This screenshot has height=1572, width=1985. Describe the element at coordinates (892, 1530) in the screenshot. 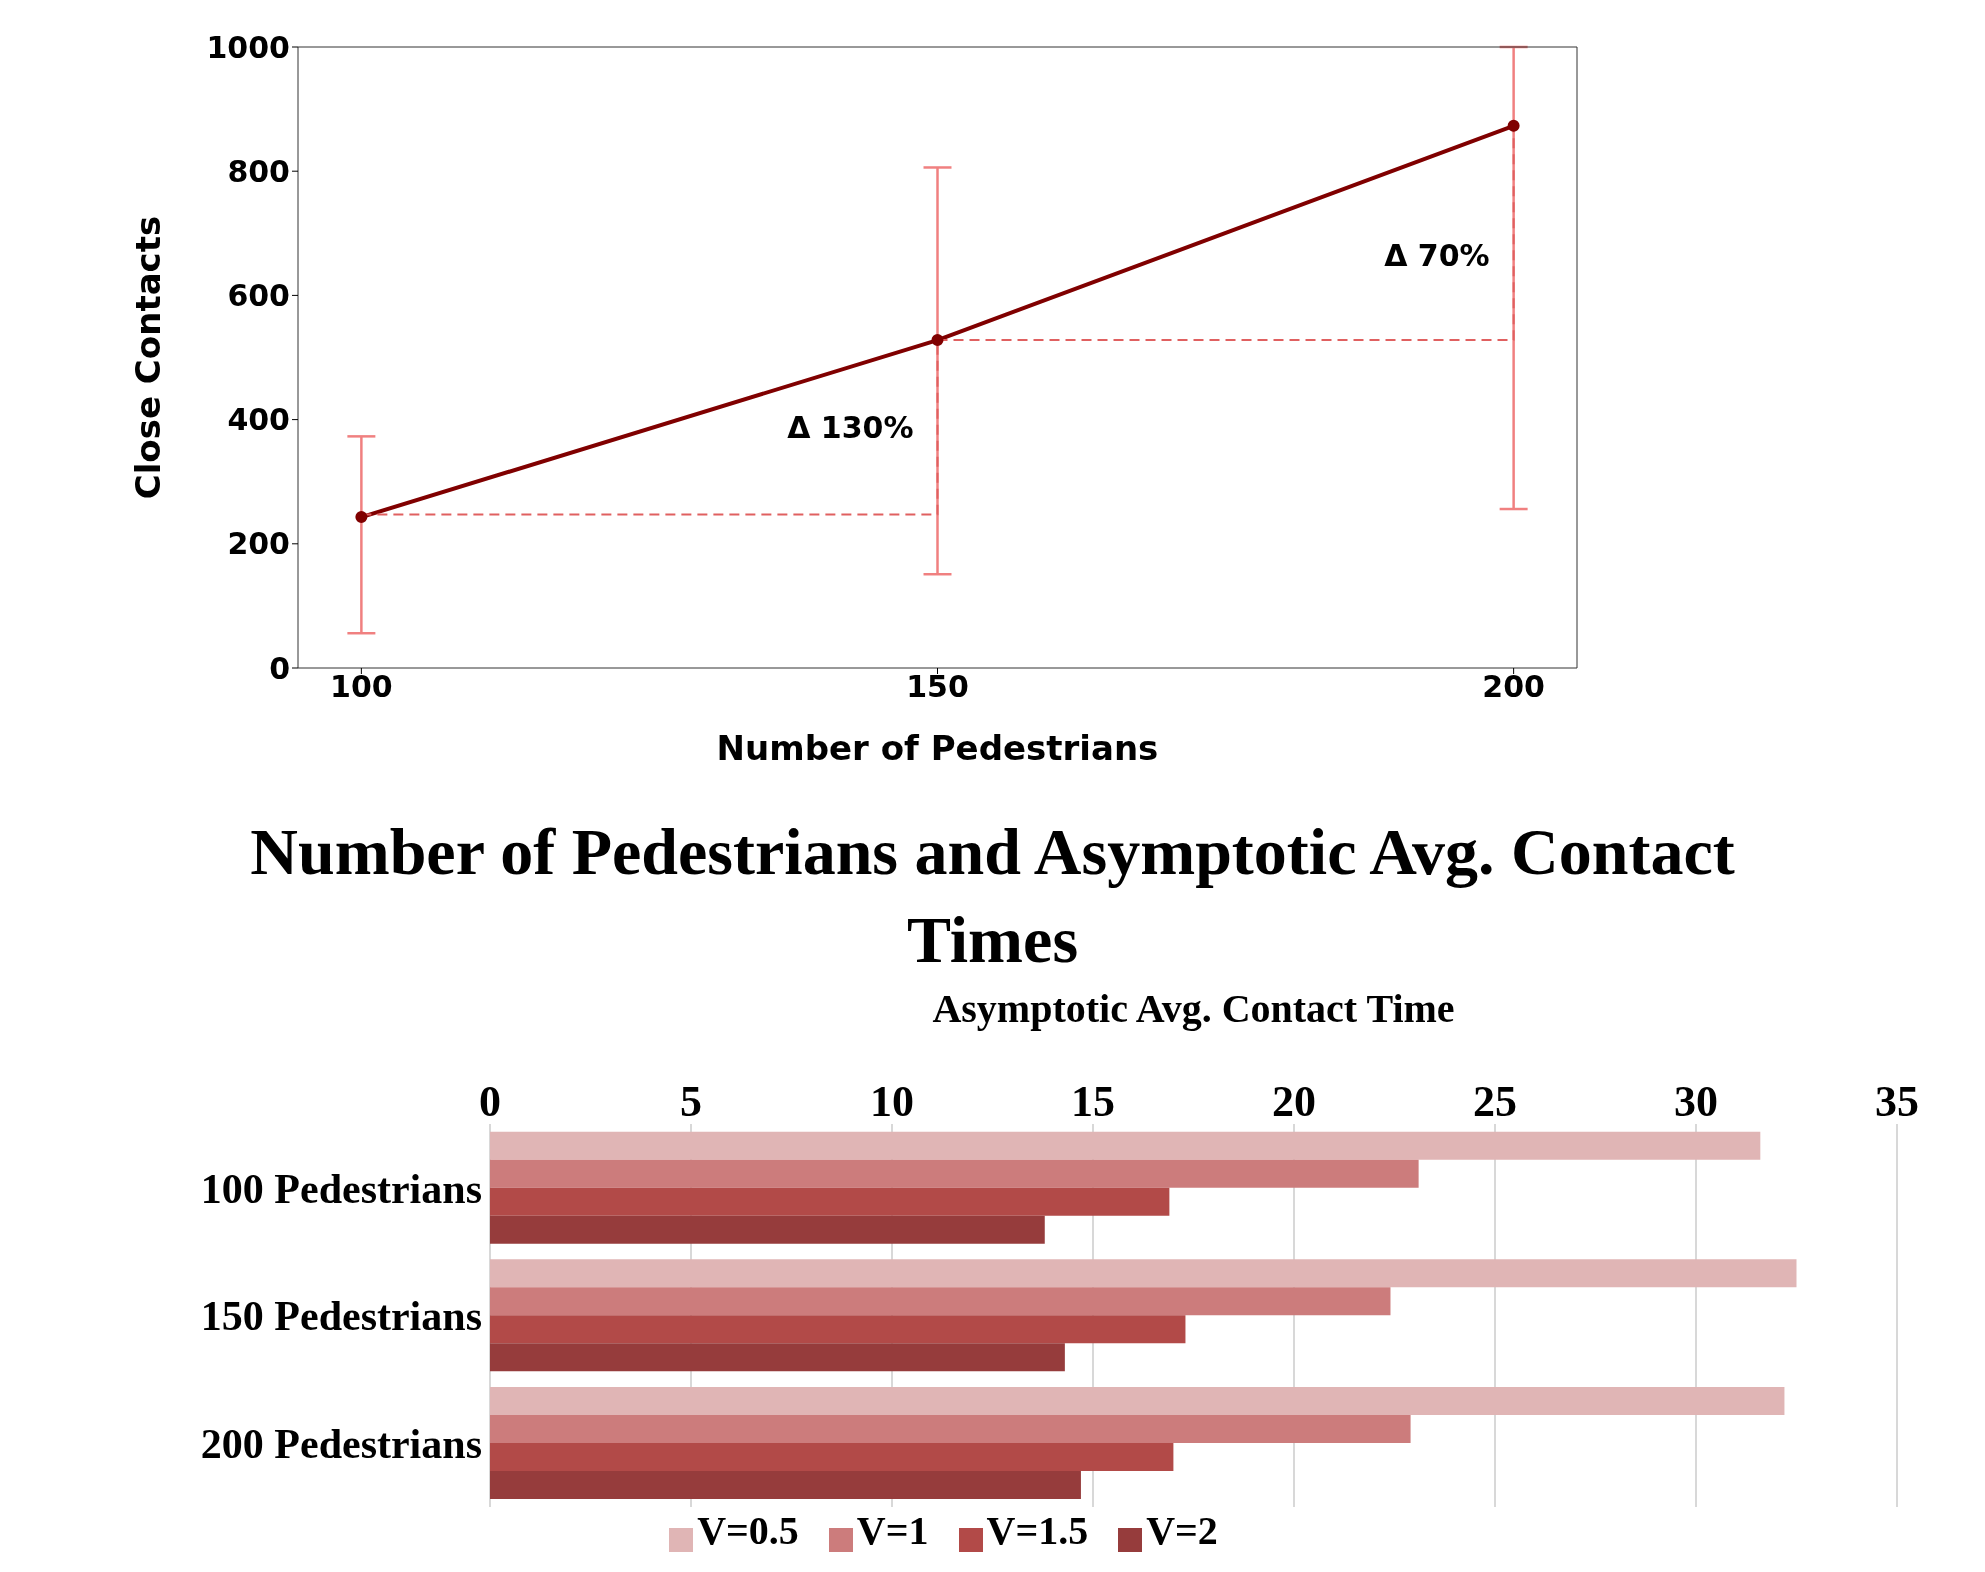

I see `legend-label: V=1` at that location.